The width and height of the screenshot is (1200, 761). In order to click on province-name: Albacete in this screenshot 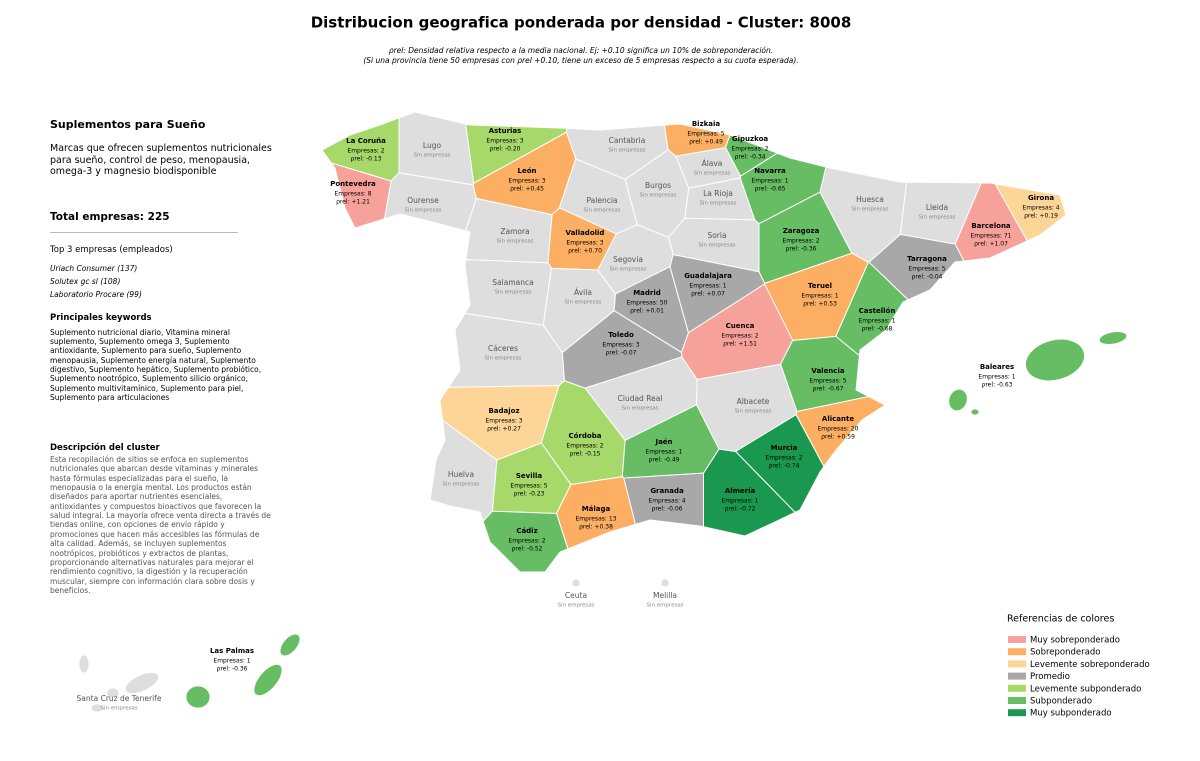, I will do `click(753, 401)`.